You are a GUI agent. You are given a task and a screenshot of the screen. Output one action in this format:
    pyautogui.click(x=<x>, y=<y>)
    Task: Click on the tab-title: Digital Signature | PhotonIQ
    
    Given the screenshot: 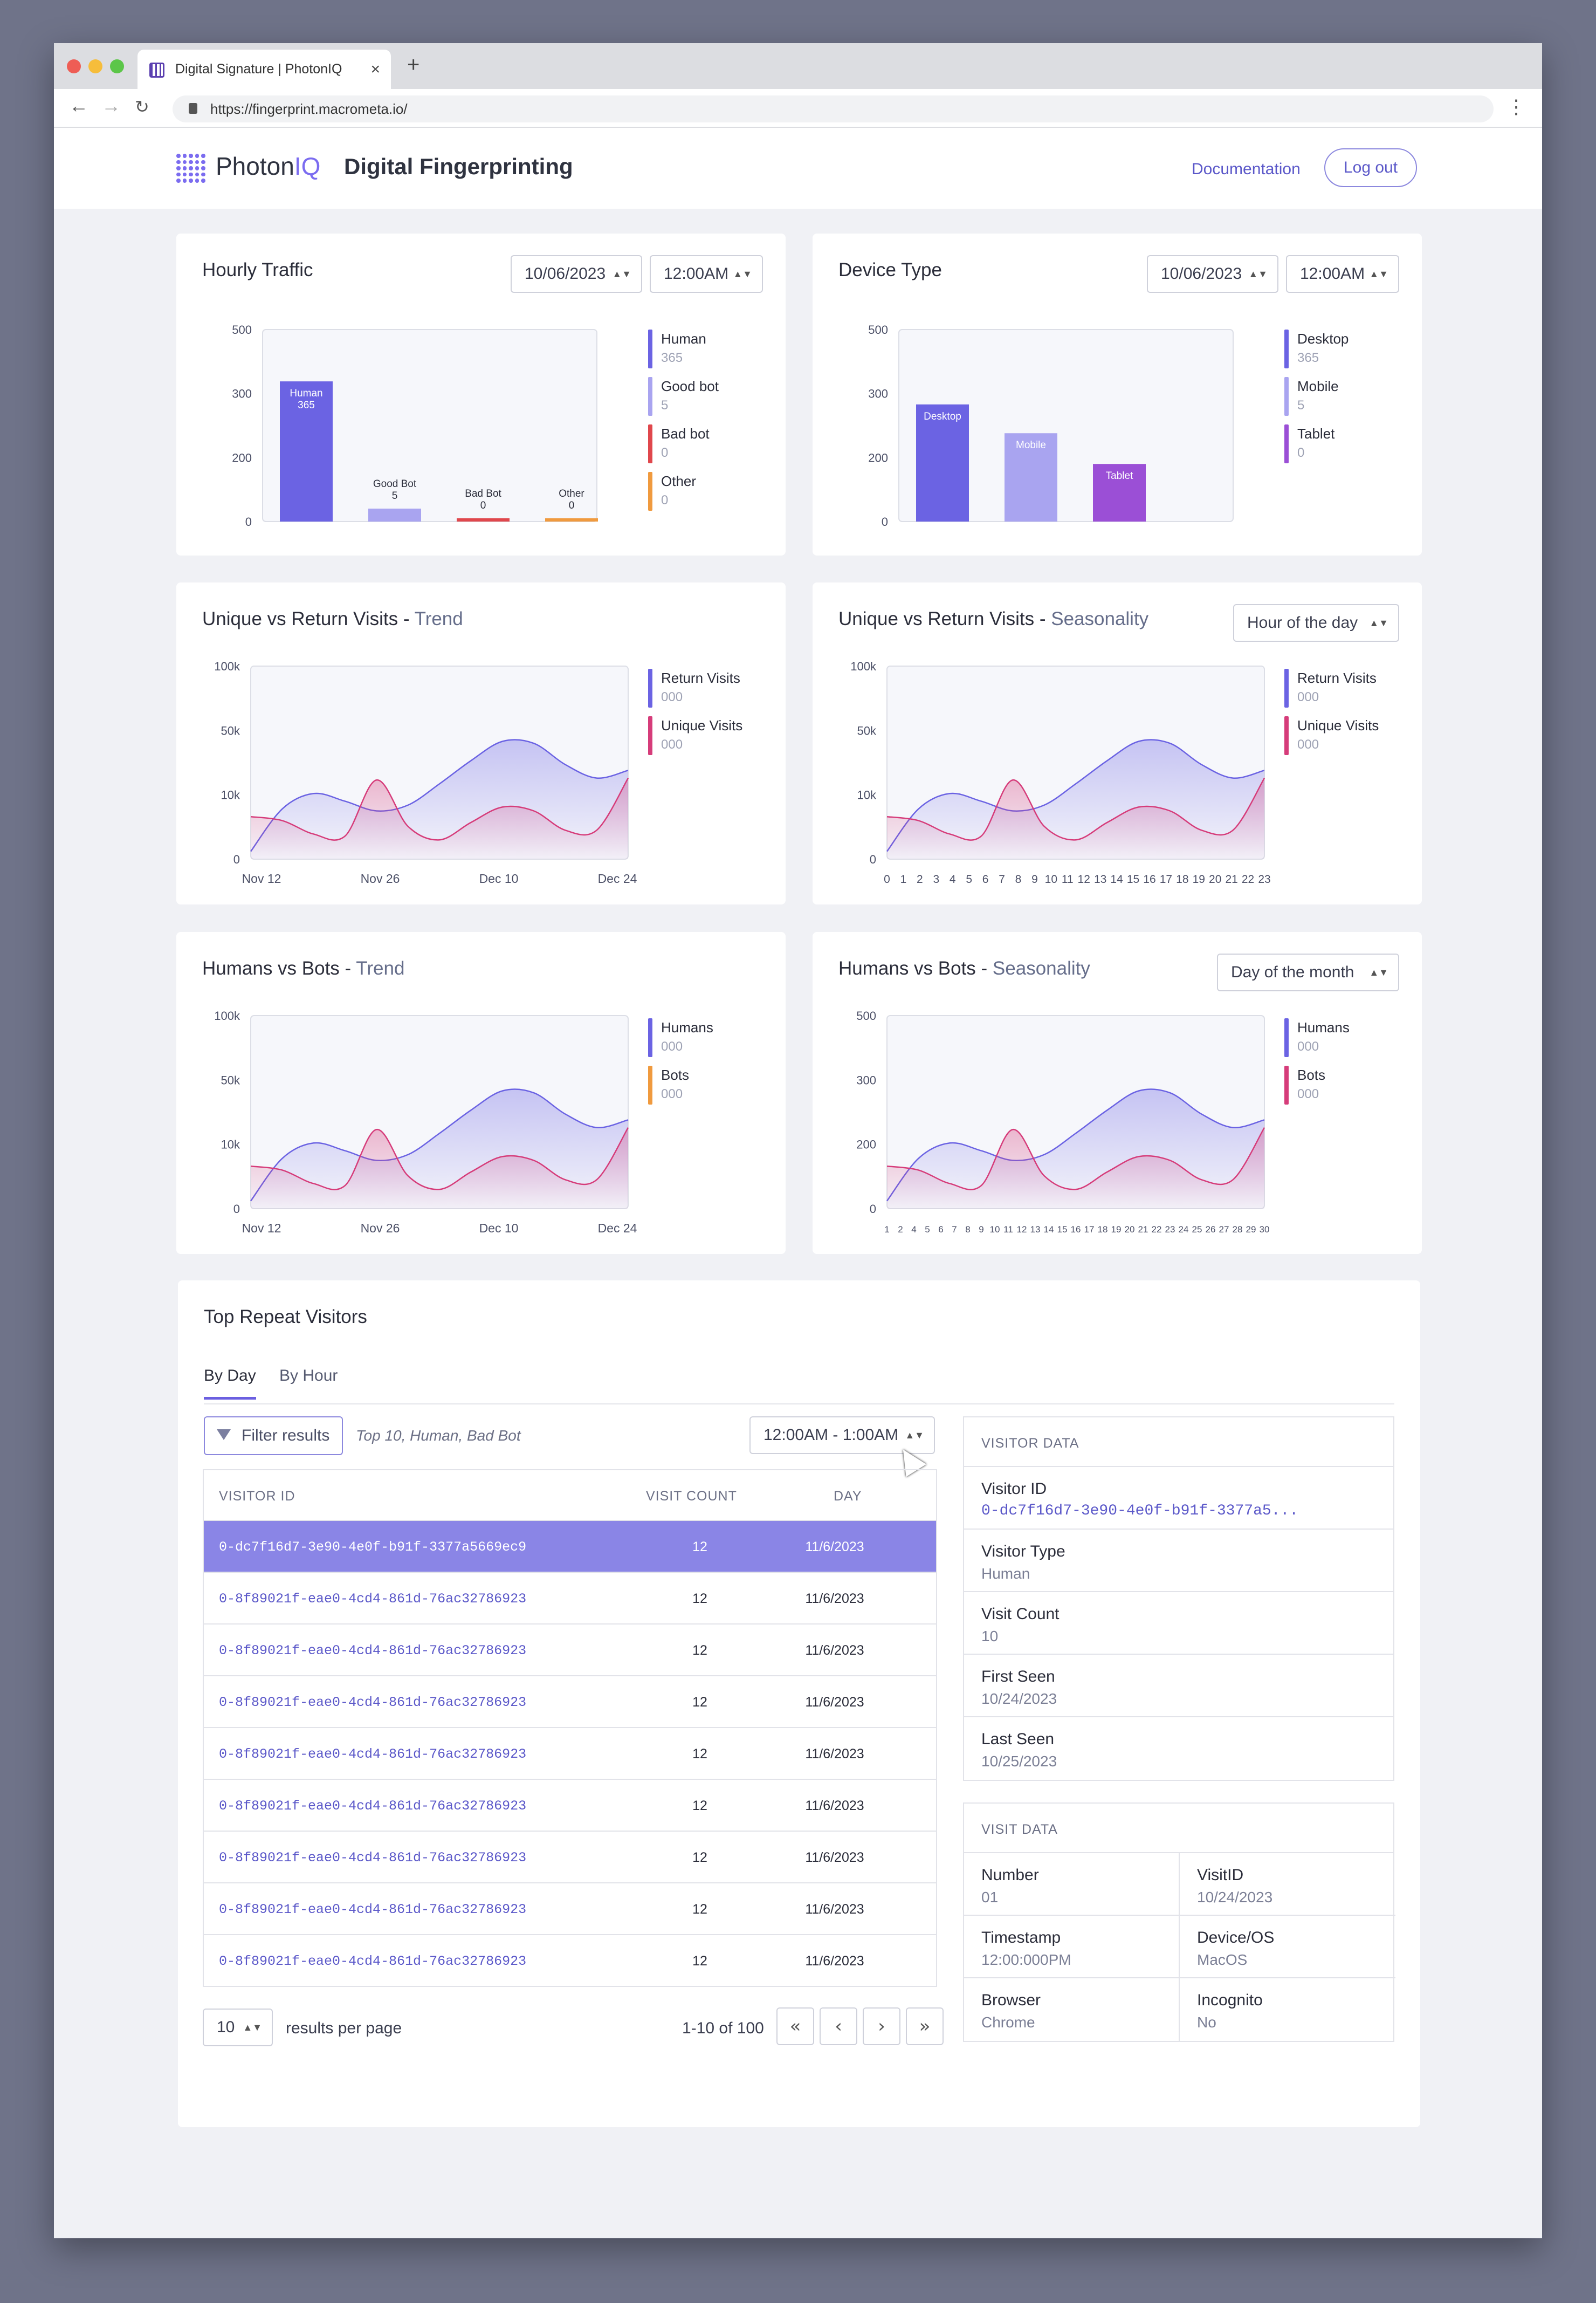 What is the action you would take?
    pyautogui.click(x=258, y=69)
    